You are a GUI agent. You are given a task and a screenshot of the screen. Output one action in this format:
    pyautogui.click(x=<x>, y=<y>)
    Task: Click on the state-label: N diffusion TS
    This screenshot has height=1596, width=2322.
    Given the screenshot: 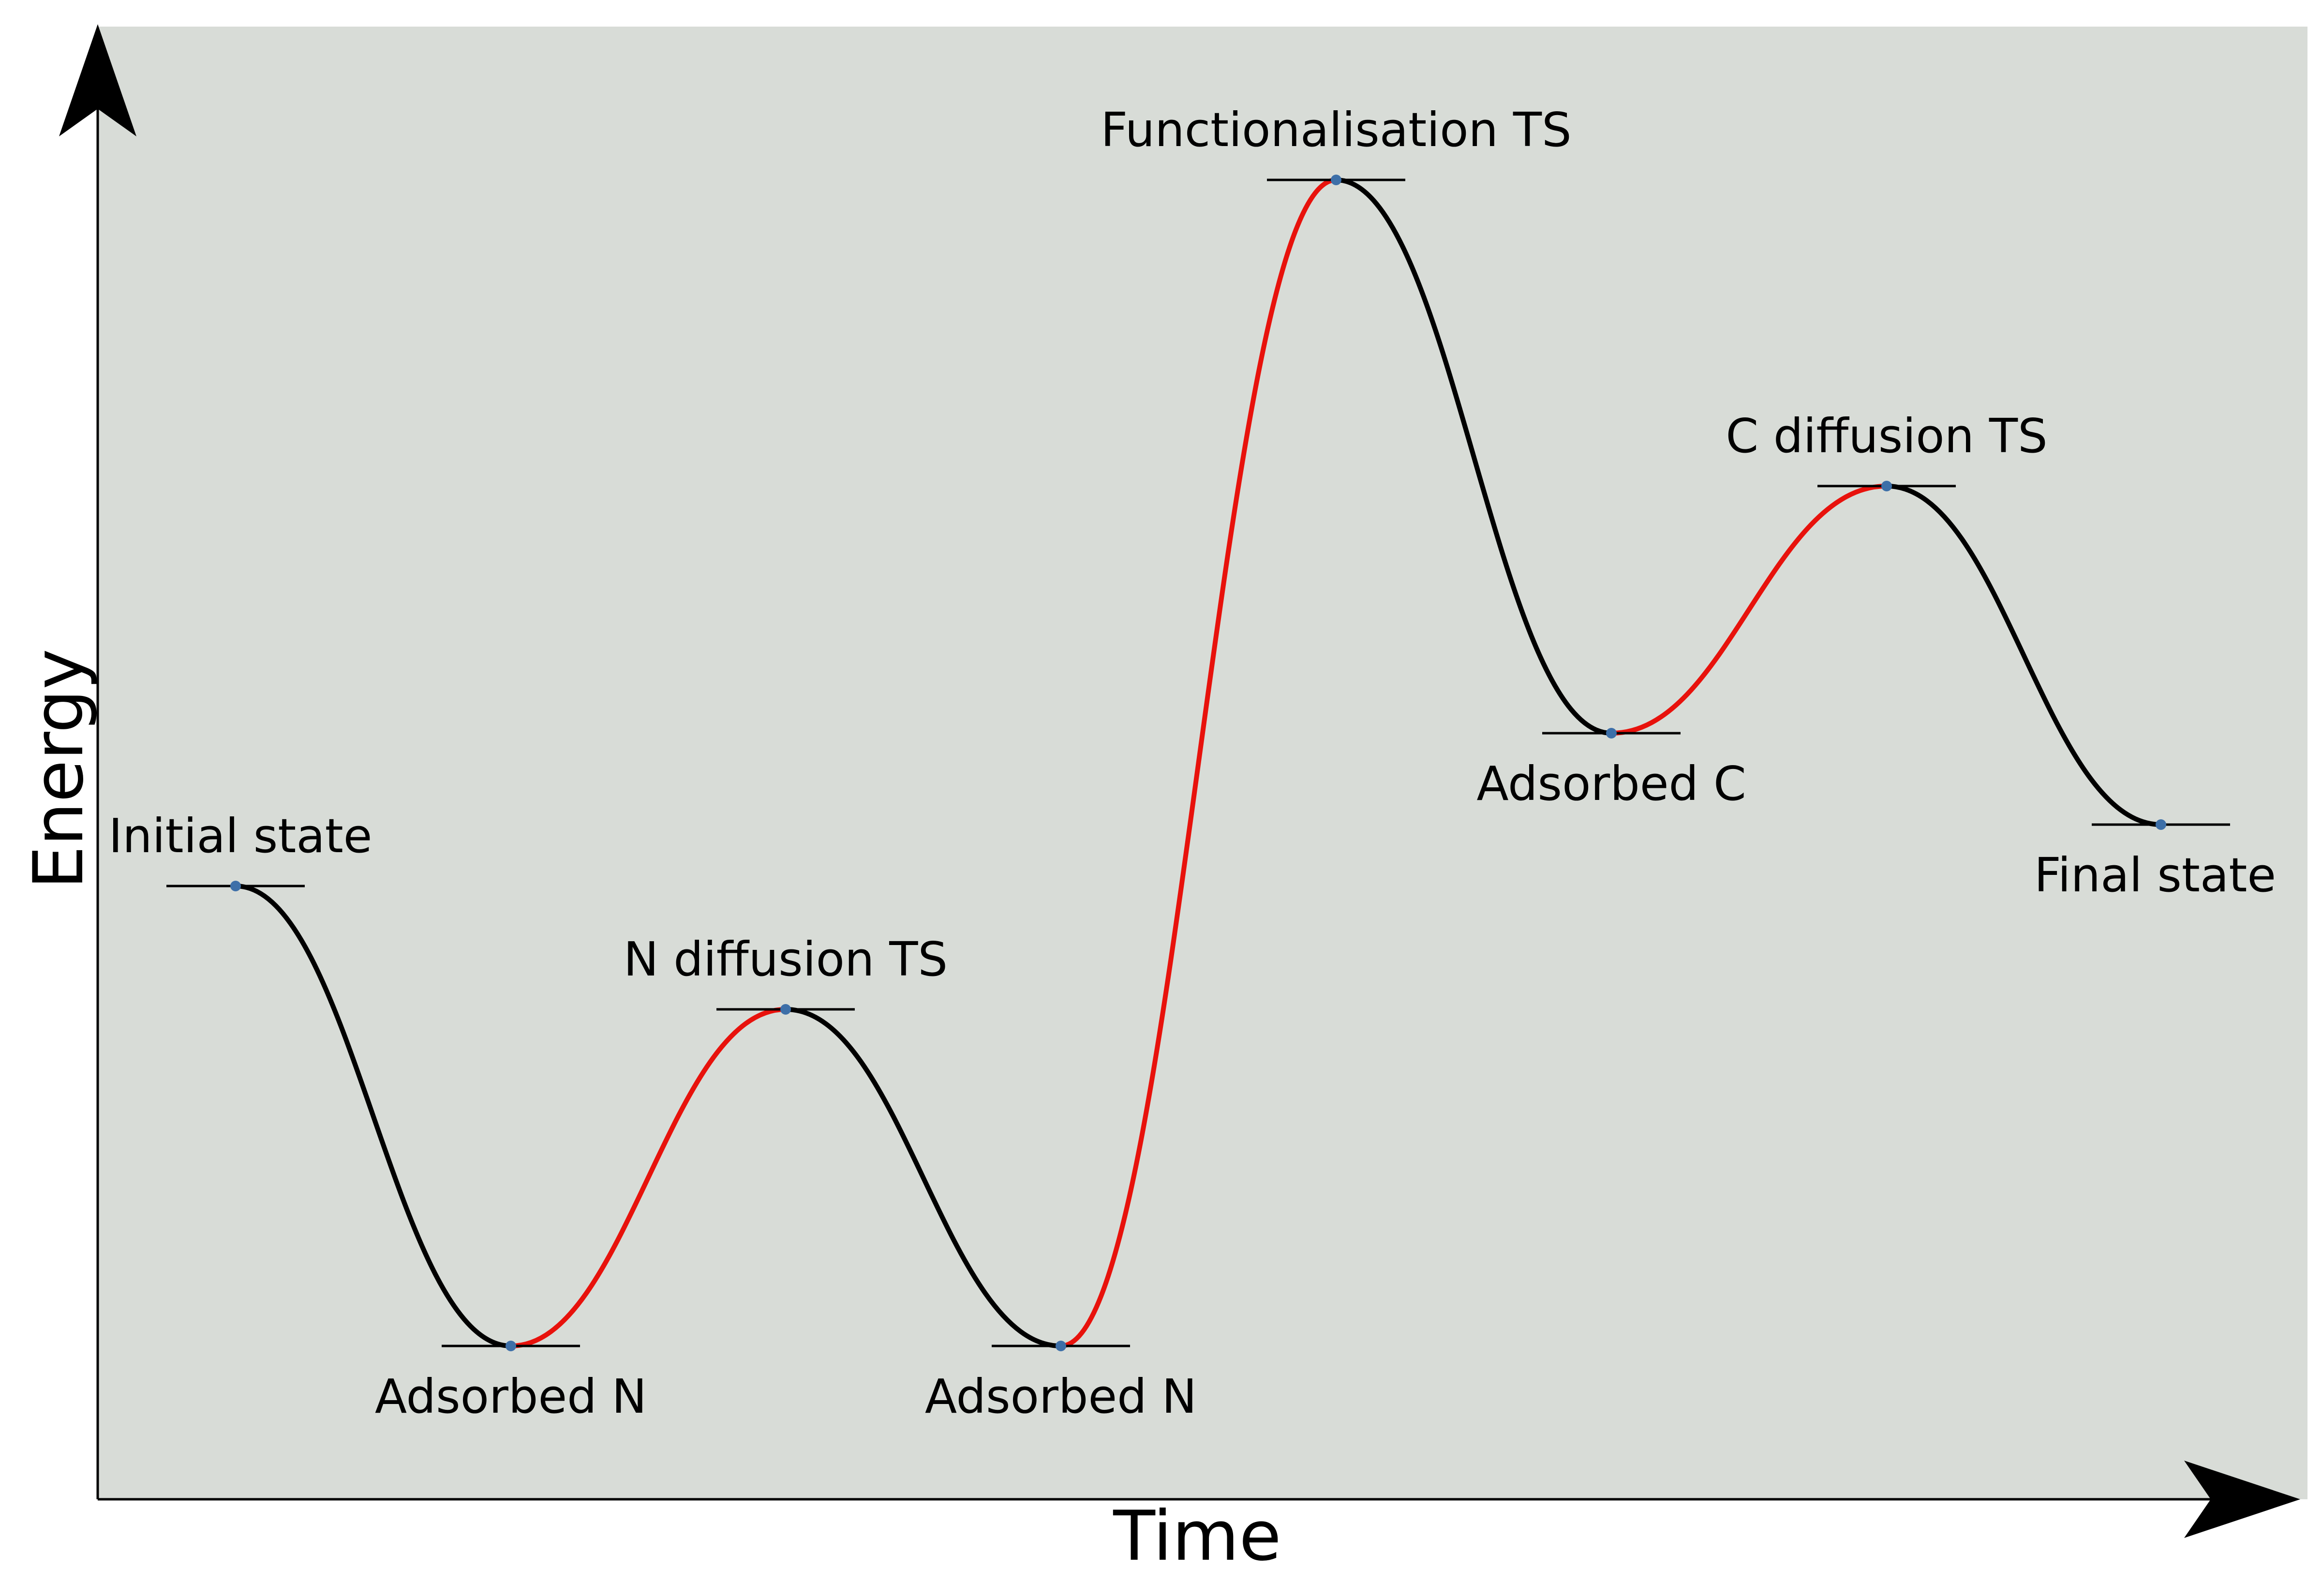 What is the action you would take?
    pyautogui.click(x=786, y=959)
    